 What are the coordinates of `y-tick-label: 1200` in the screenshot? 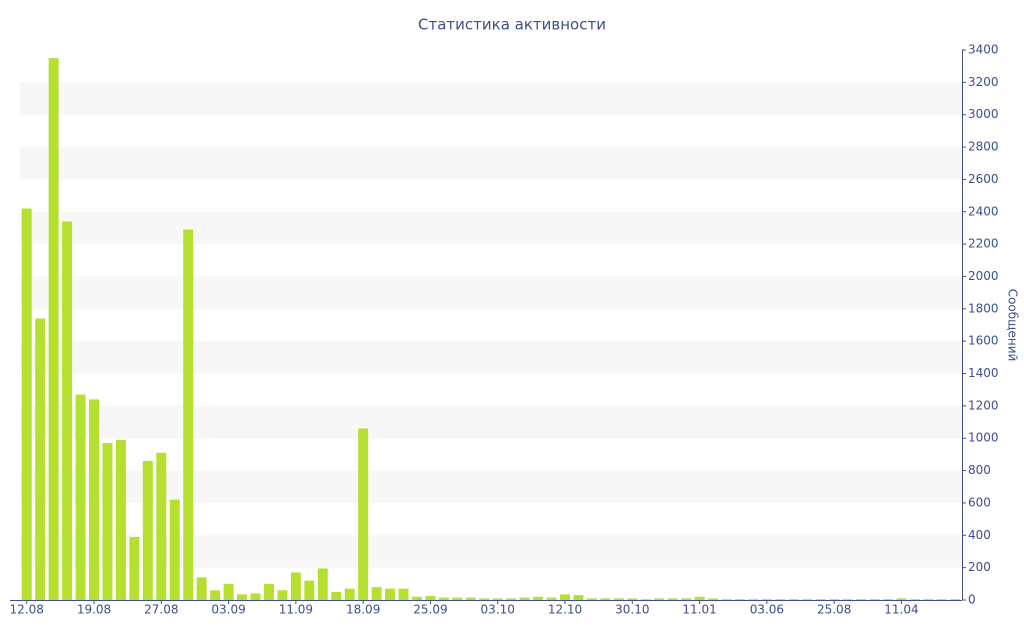 It's located at (983, 405).